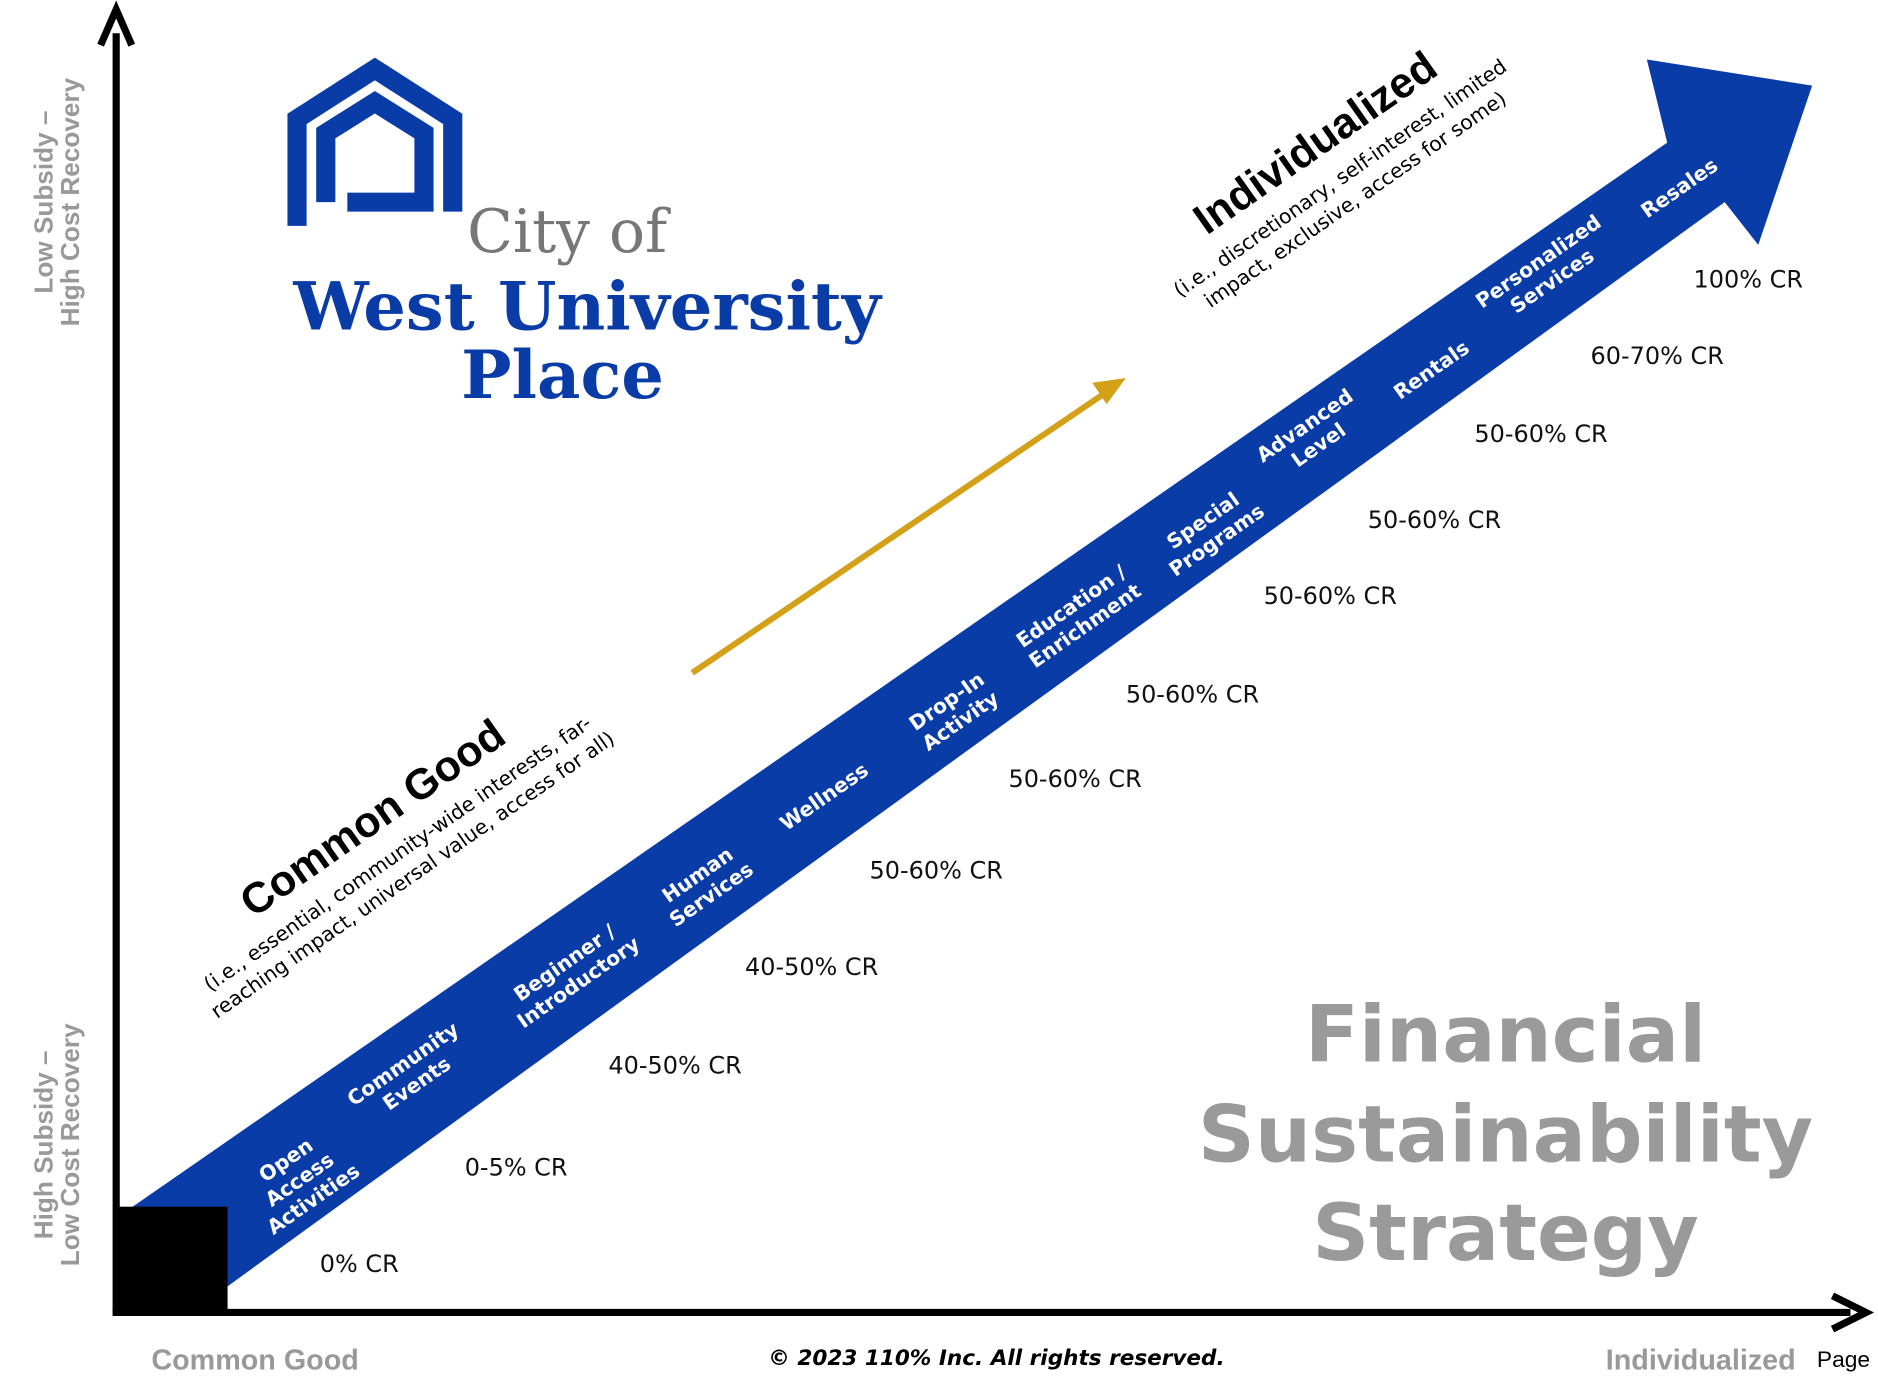 This screenshot has width=1878, height=1385. What do you see at coordinates (996, 1358) in the screenshot?
I see `footer: © 2023 110% Inc. All rights reserved.` at bounding box center [996, 1358].